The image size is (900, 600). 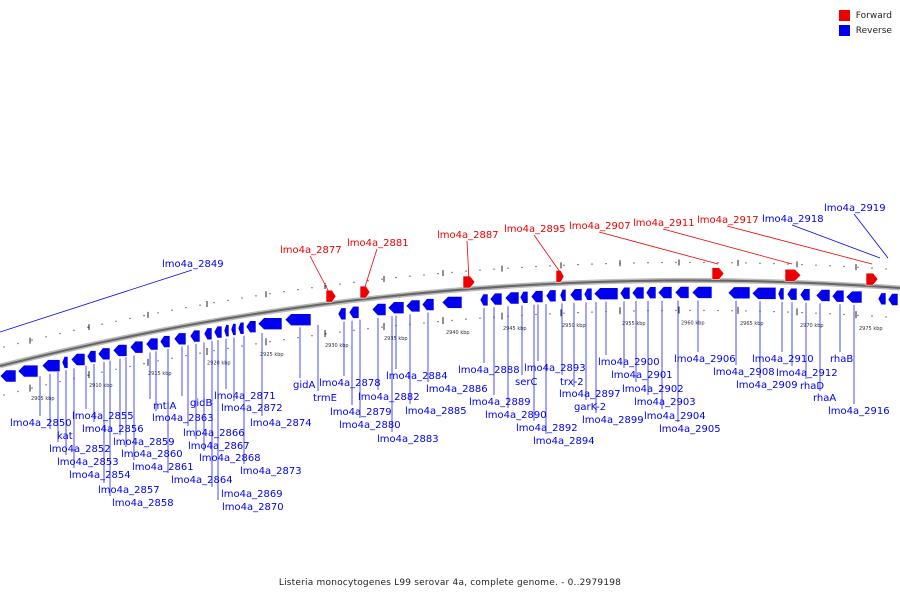 I want to click on reverse-gene-label: lmo4a_2879, so click(x=361, y=412).